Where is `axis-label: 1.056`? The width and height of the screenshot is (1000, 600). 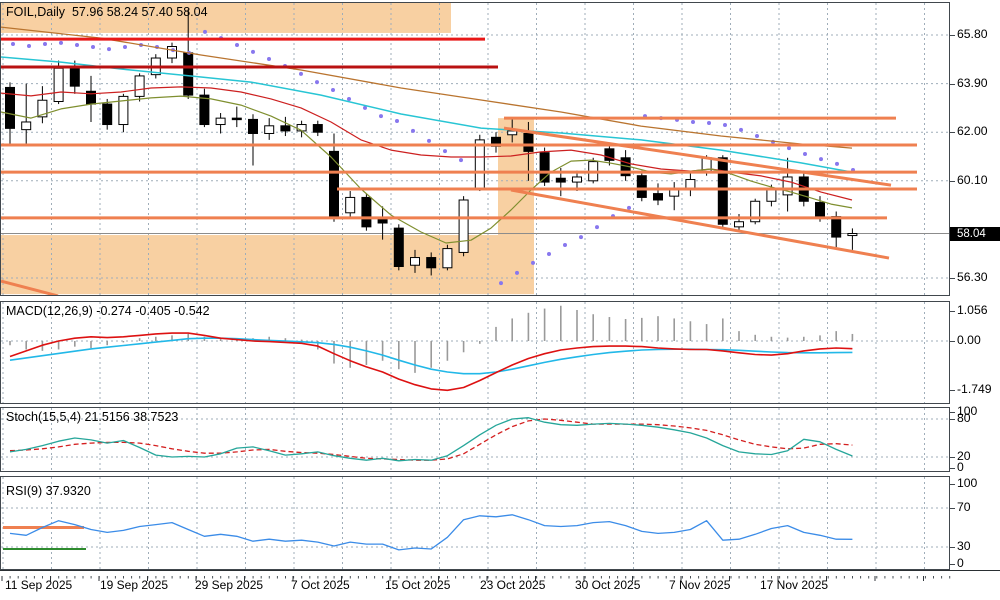
axis-label: 1.056 is located at coordinates (972, 310).